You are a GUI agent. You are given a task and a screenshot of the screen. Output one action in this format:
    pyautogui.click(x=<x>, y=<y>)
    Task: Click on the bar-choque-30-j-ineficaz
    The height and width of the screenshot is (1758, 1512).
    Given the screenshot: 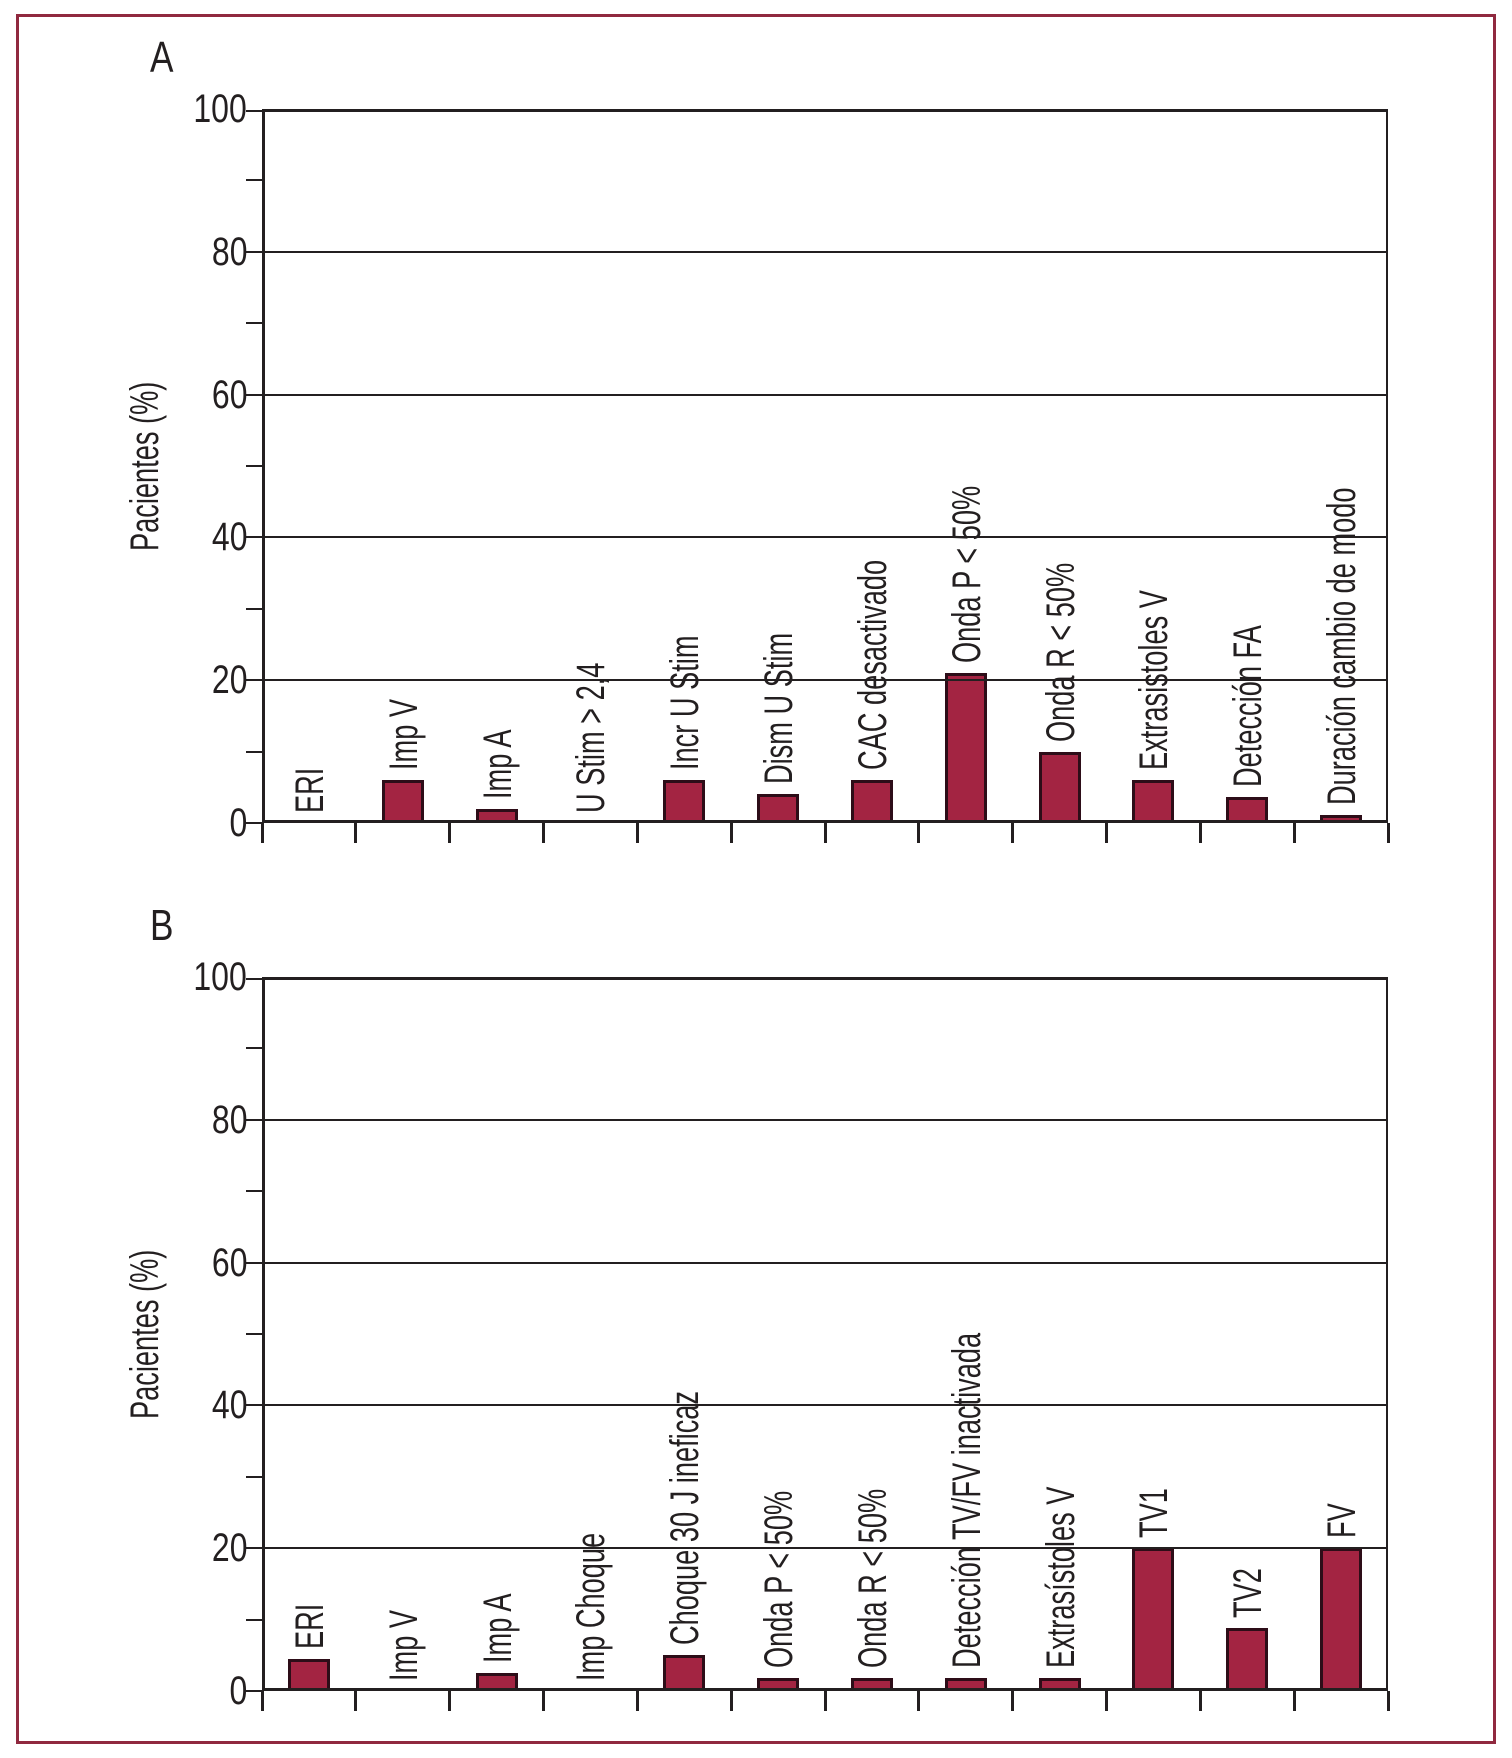 What is the action you would take?
    pyautogui.click(x=684, y=1673)
    